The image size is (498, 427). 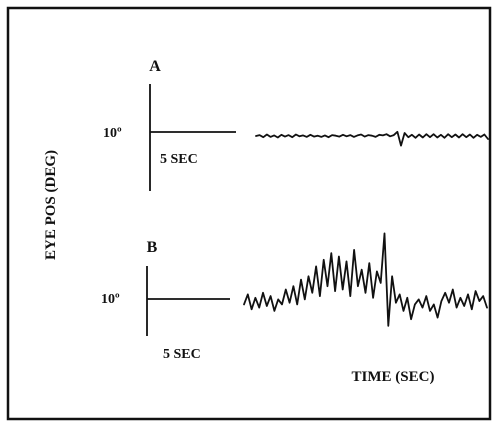 I want to click on vertical-scale-label-b: 10º, so click(x=110, y=299).